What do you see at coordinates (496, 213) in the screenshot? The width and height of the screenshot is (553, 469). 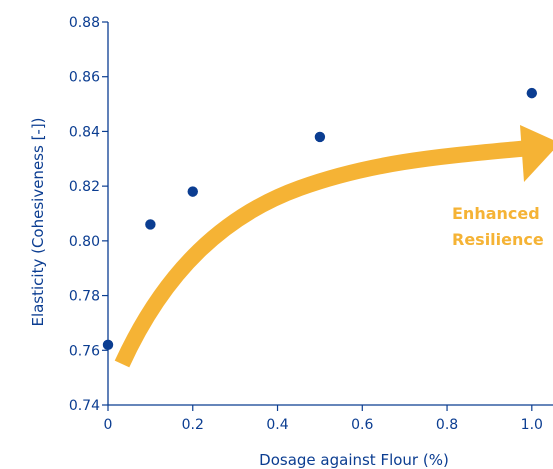 I see `annotation-line-1: Enhanced` at bounding box center [496, 213].